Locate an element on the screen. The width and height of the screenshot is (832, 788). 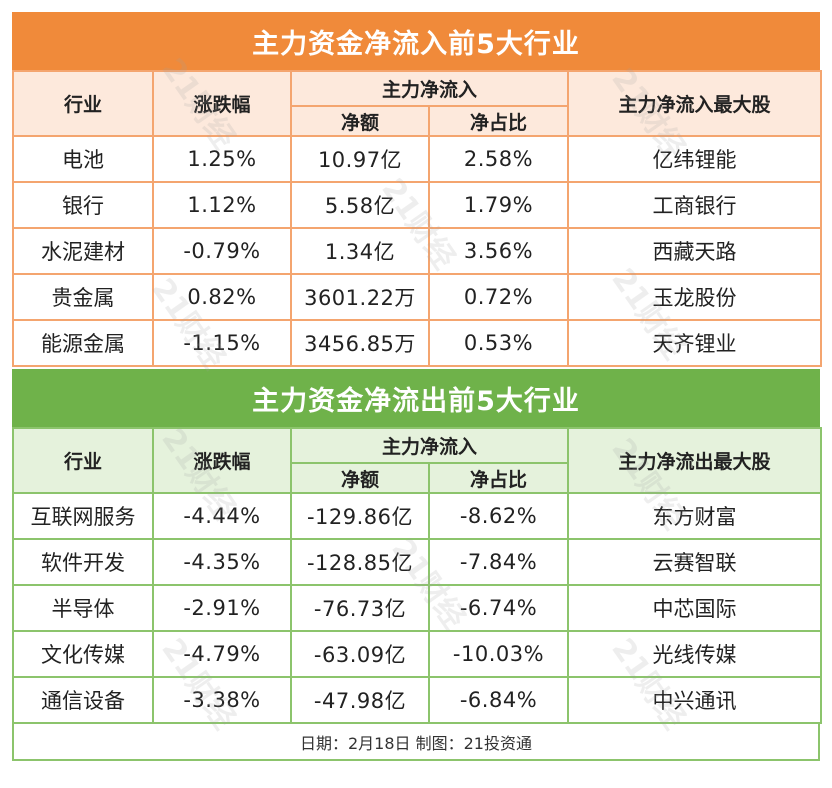
change-cell: -3.38% is located at coordinates (222, 700).